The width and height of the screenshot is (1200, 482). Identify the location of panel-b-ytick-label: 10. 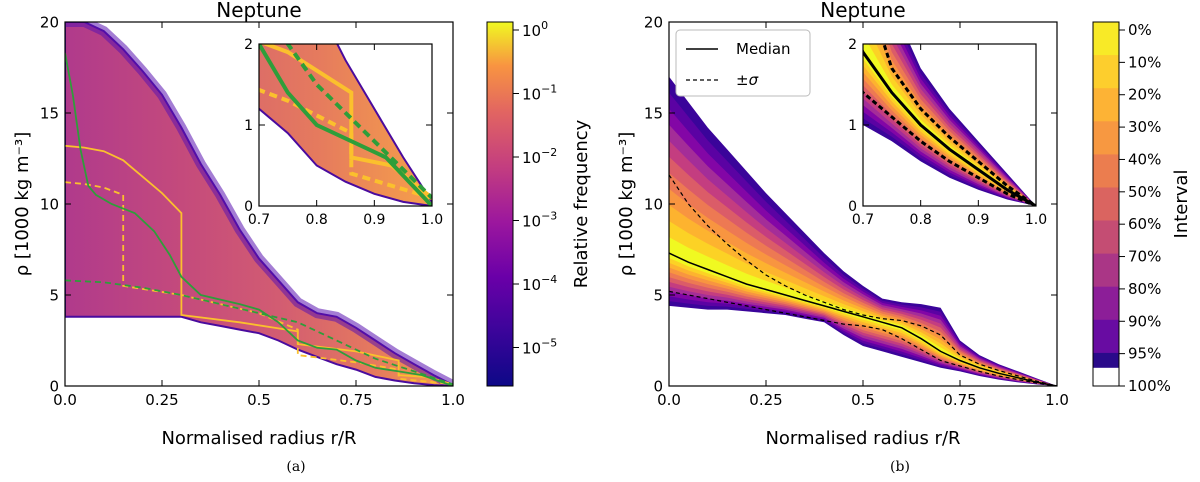
(653, 204).